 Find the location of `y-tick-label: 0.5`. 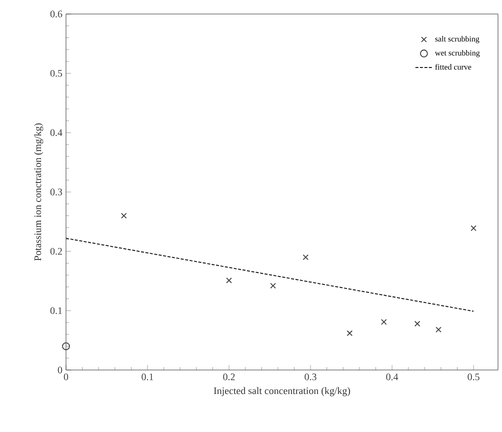

y-tick-label: 0.5 is located at coordinates (56, 73).